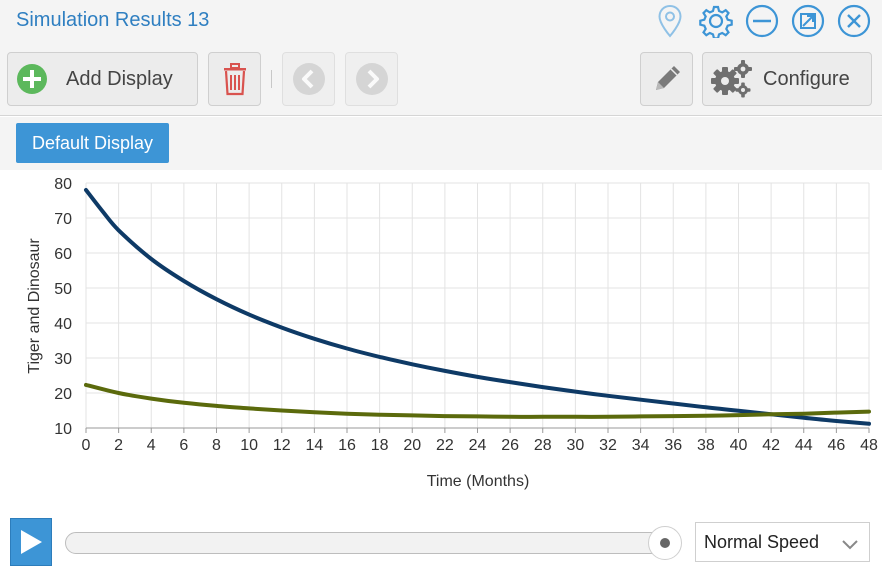 The width and height of the screenshot is (882, 568). I want to click on speed-value: Normal Speed, so click(762, 541).